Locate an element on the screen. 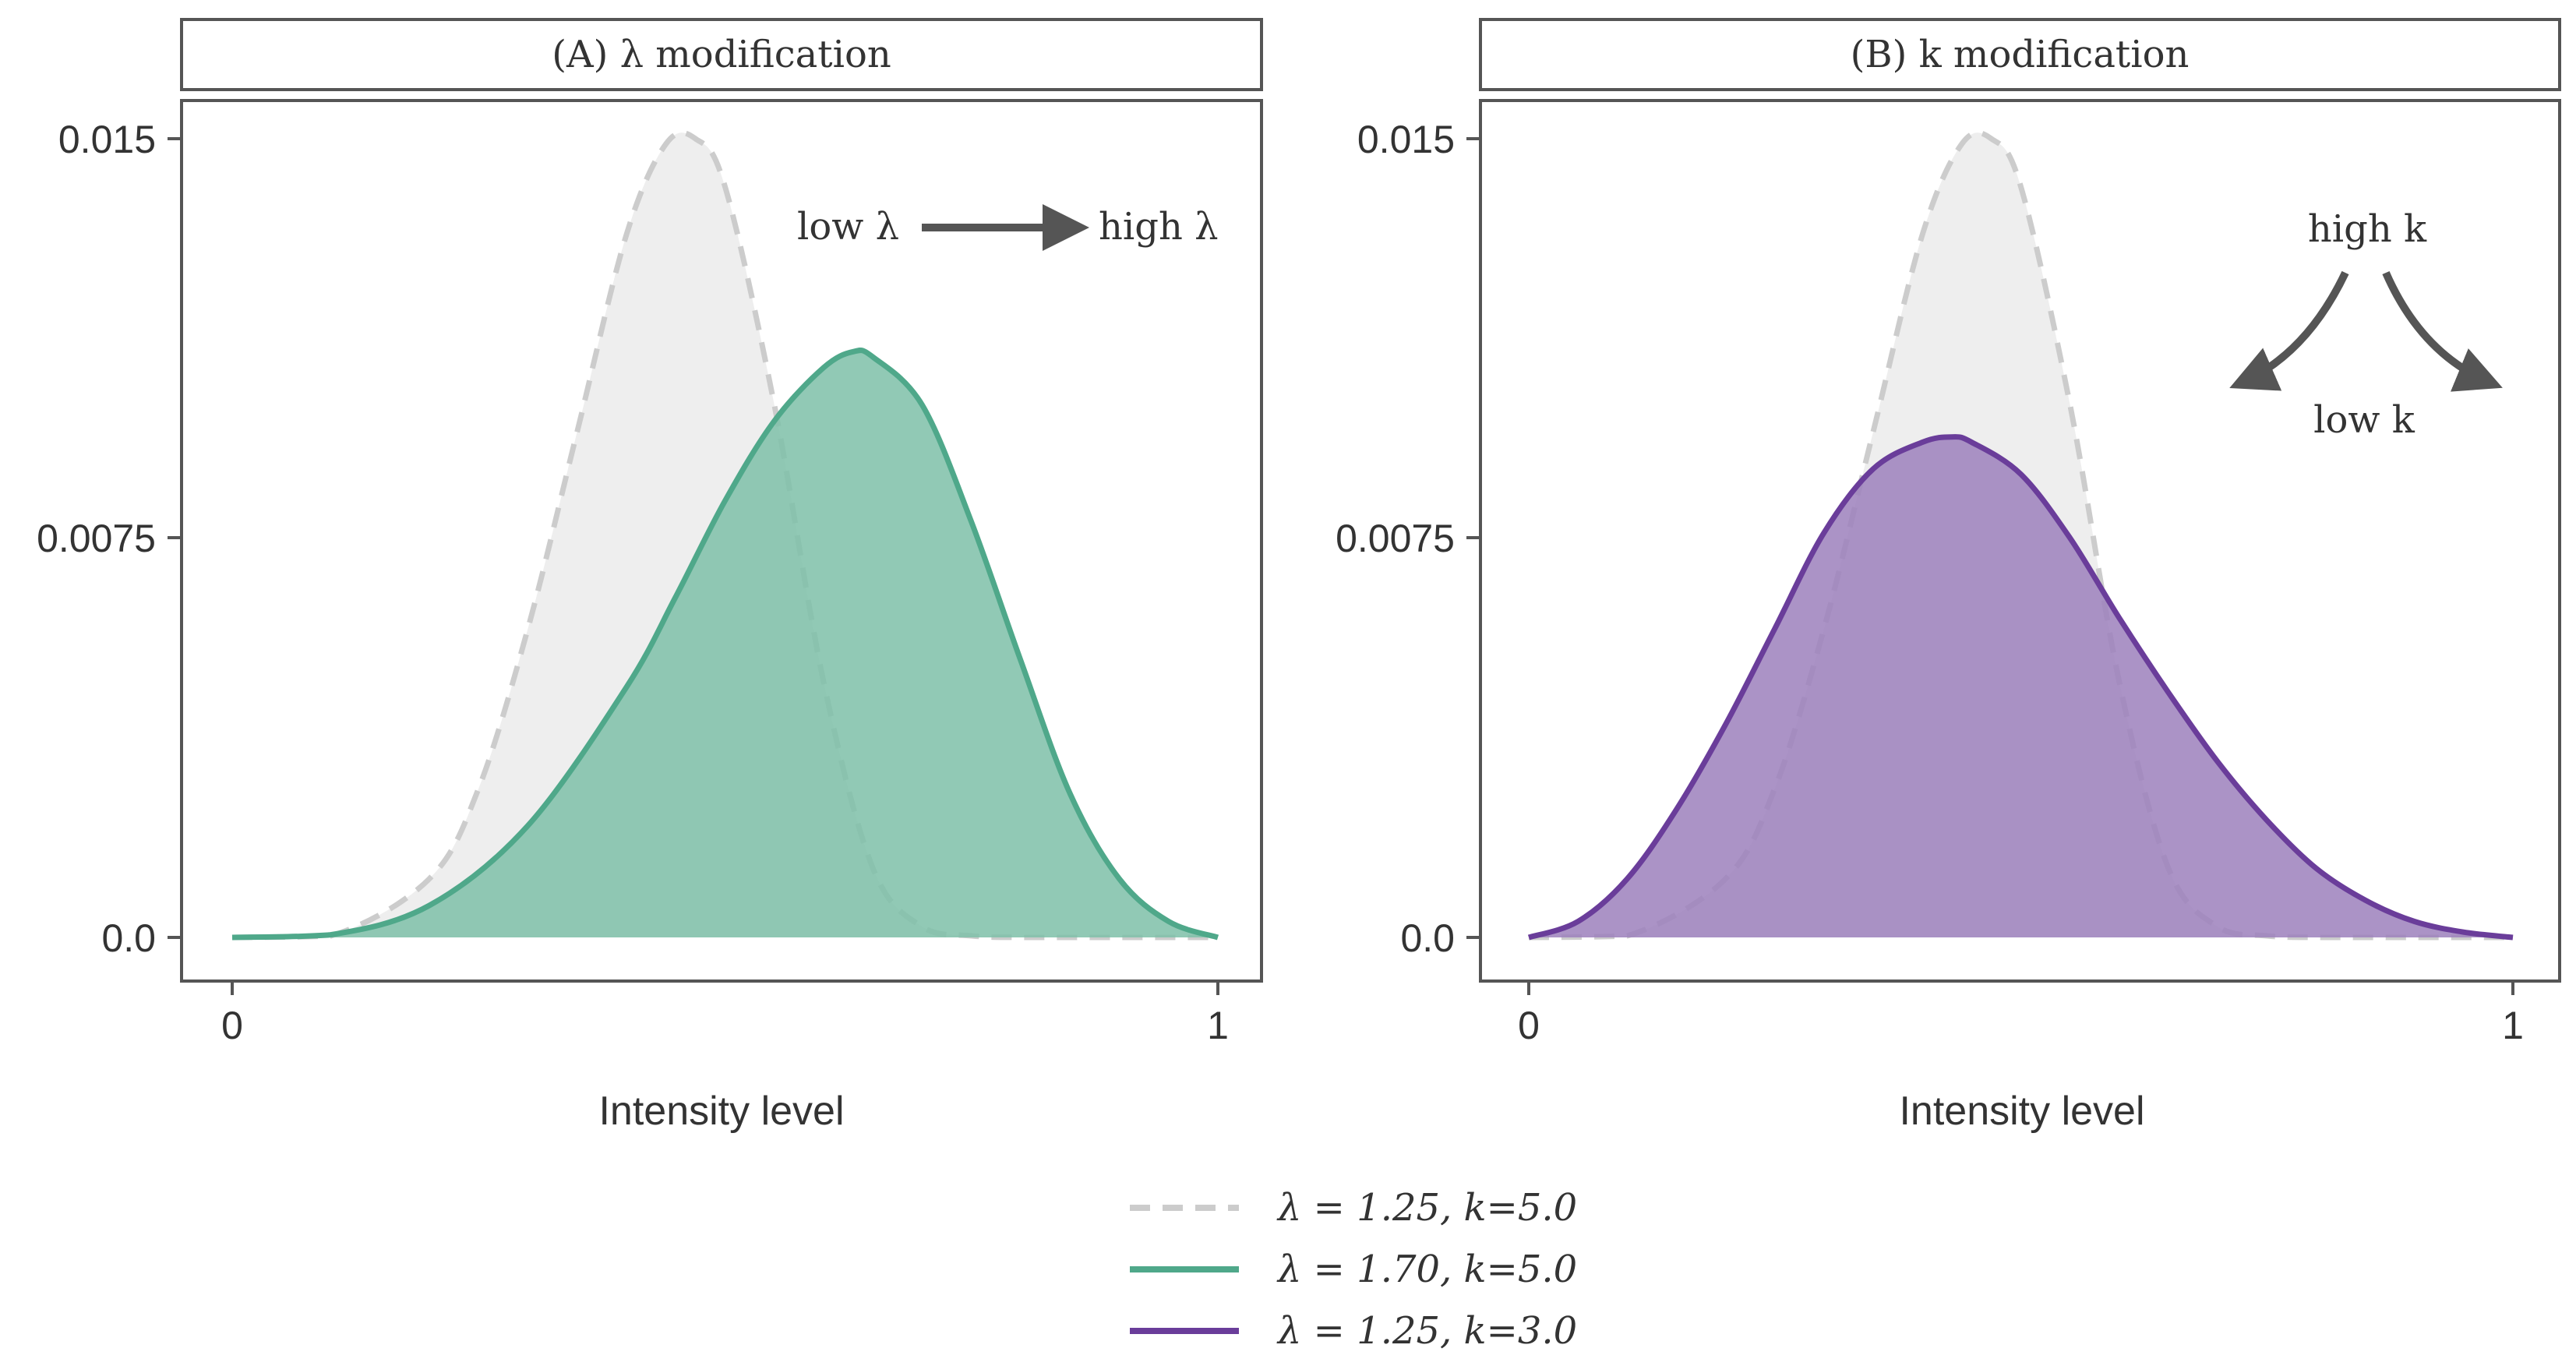 The height and width of the screenshot is (1366, 2576). panel-b-y-axis: 0.015 0.0075 0.0 is located at coordinates (1408, 539).